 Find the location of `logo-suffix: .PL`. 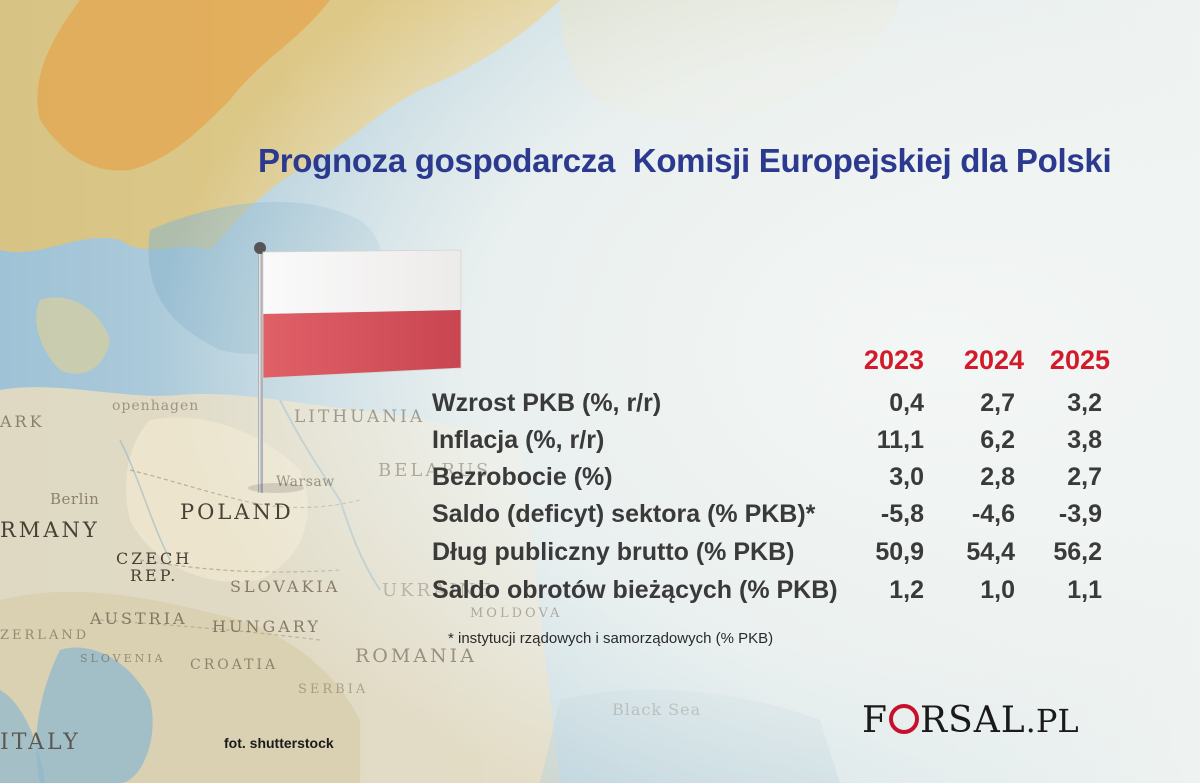

logo-suffix: .PL is located at coordinates (1052, 721).